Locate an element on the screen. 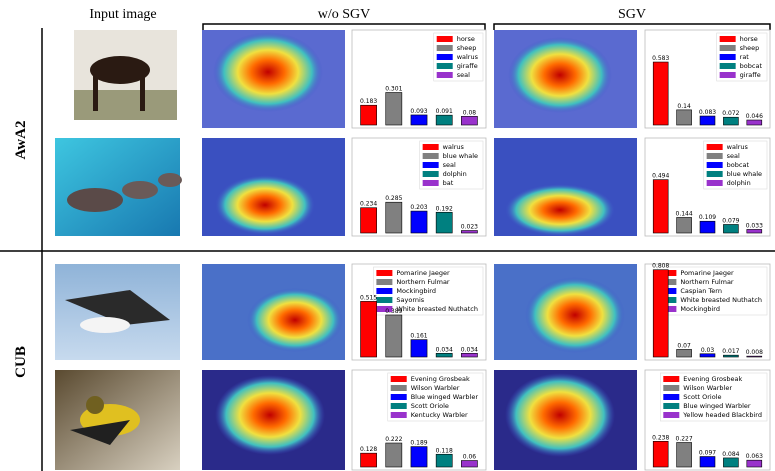 This screenshot has height=471, width=775. row-label: AwA2 is located at coordinates (21, 140).